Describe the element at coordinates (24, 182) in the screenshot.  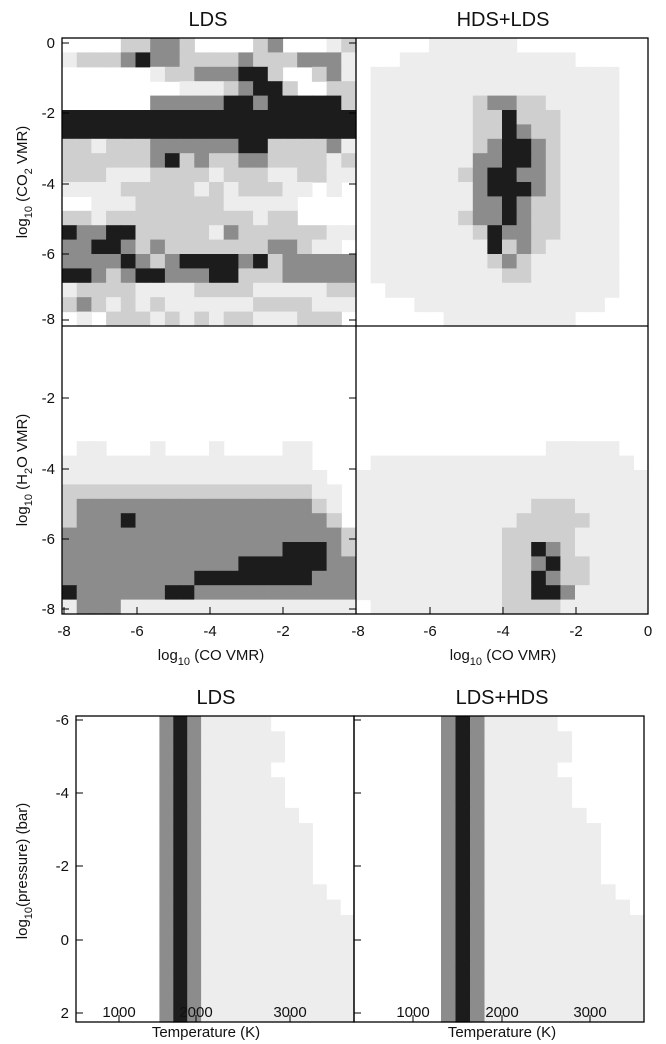
I see `ylabel-co2: log10 (CO2 VMR)` at that location.